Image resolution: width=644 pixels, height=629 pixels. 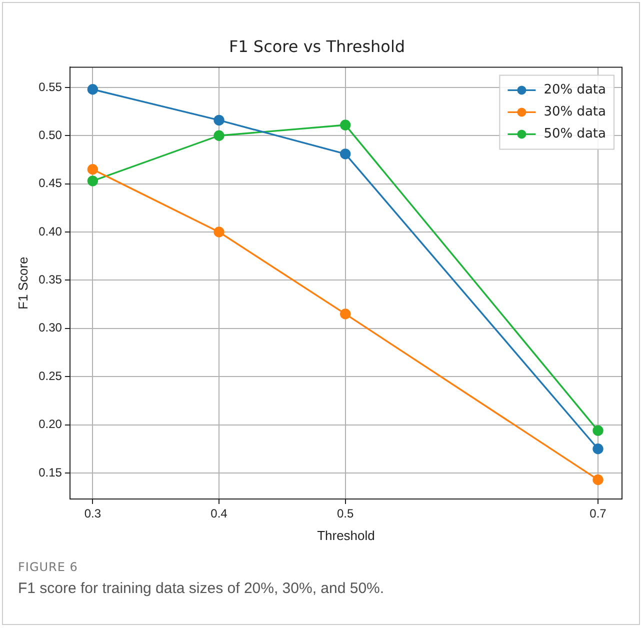 I want to click on x-tick-label: 0.3, so click(x=93, y=513).